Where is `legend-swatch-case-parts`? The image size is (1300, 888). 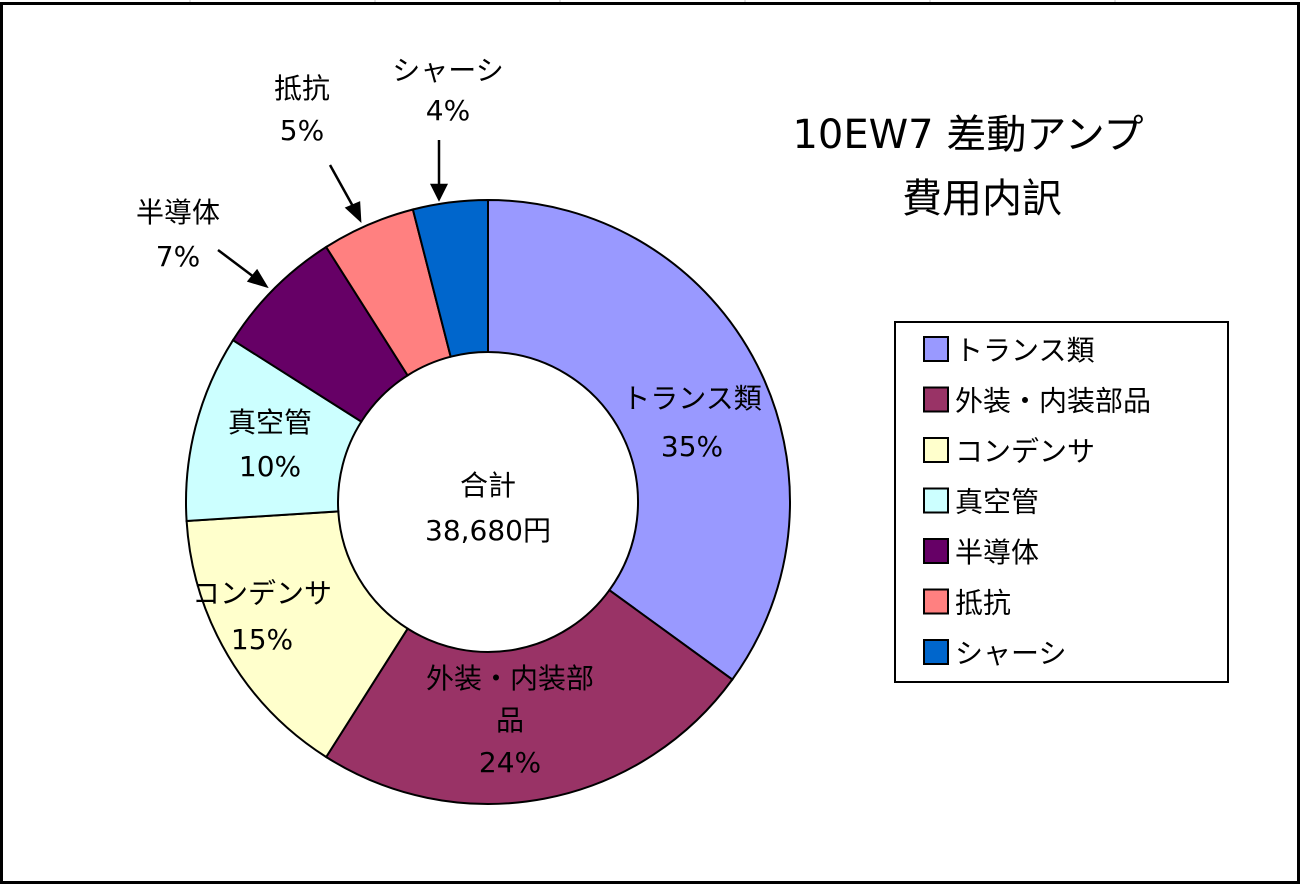
legend-swatch-case-parts is located at coordinates (936, 399).